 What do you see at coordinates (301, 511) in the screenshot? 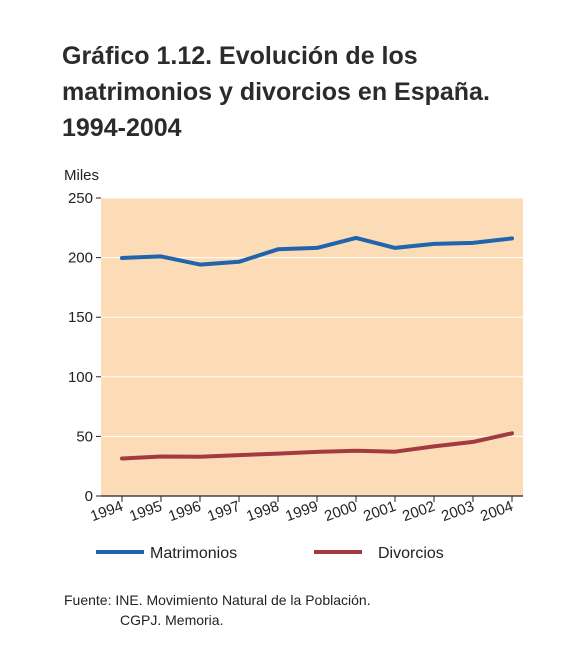
I see `x-tick-label: 1999` at bounding box center [301, 511].